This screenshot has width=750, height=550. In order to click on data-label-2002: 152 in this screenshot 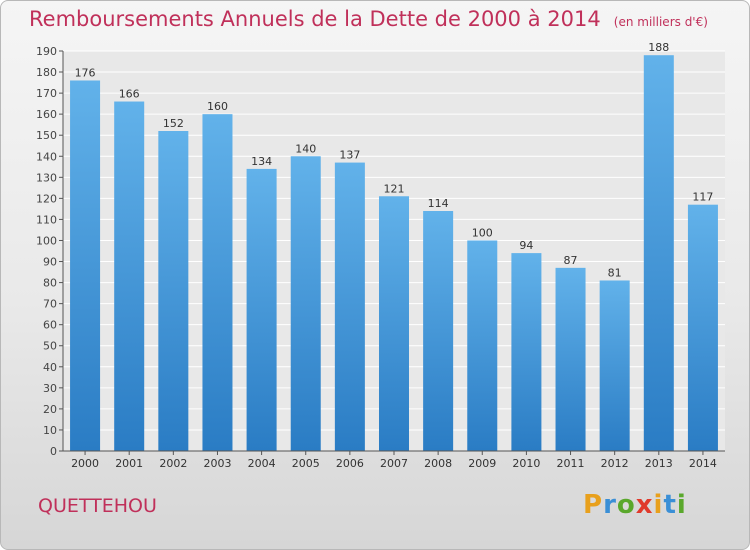, I will do `click(173, 123)`.